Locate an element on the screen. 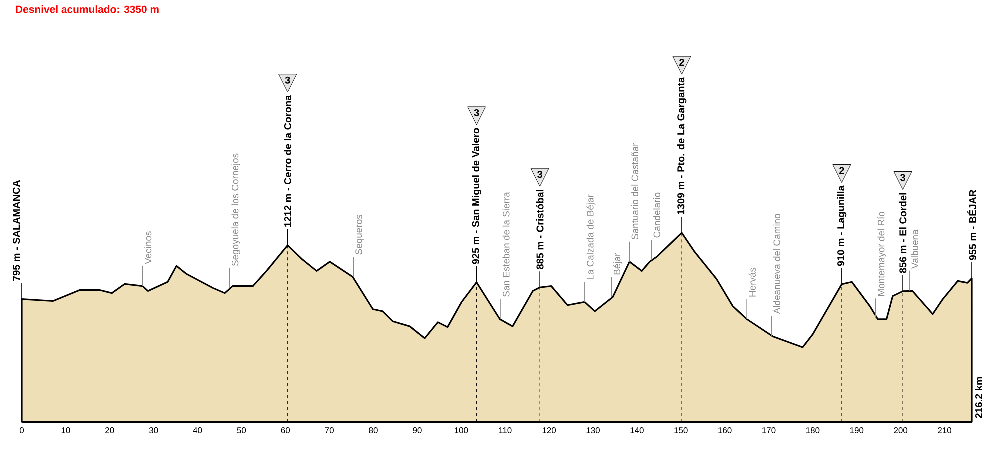 Image resolution: width=988 pixels, height=450 pixels. text: 216.2 km is located at coordinates (979, 397).